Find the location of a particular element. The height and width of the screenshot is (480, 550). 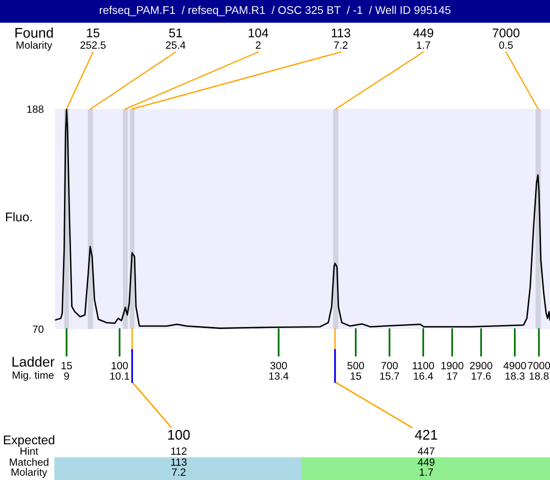

band-label: 7000 0.5 is located at coordinates (506, 38).